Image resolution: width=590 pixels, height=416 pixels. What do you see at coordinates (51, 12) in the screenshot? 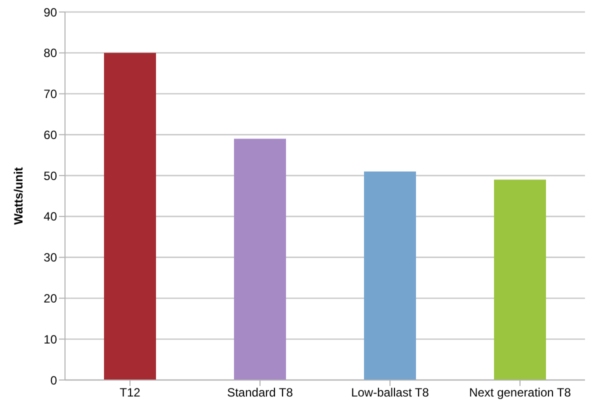
I see `y-tick-label: 90` at bounding box center [51, 12].